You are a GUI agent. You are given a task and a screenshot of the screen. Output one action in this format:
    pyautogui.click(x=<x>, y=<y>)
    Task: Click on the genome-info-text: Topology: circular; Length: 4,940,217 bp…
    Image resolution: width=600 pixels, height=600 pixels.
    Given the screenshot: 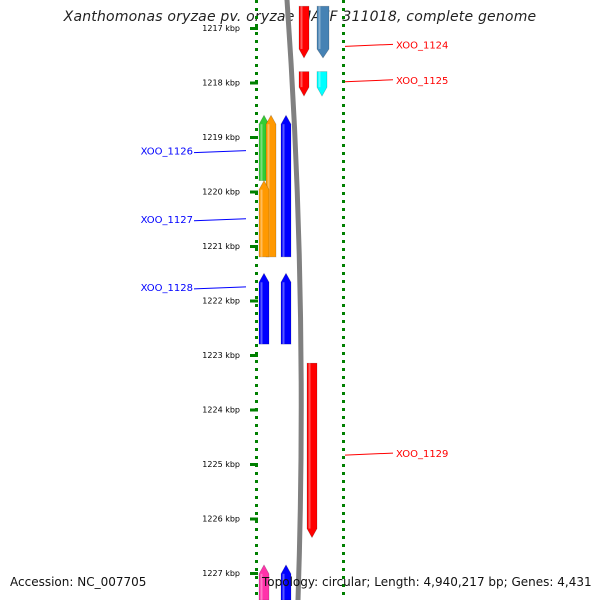 What is the action you would take?
    pyautogui.click(x=427, y=582)
    